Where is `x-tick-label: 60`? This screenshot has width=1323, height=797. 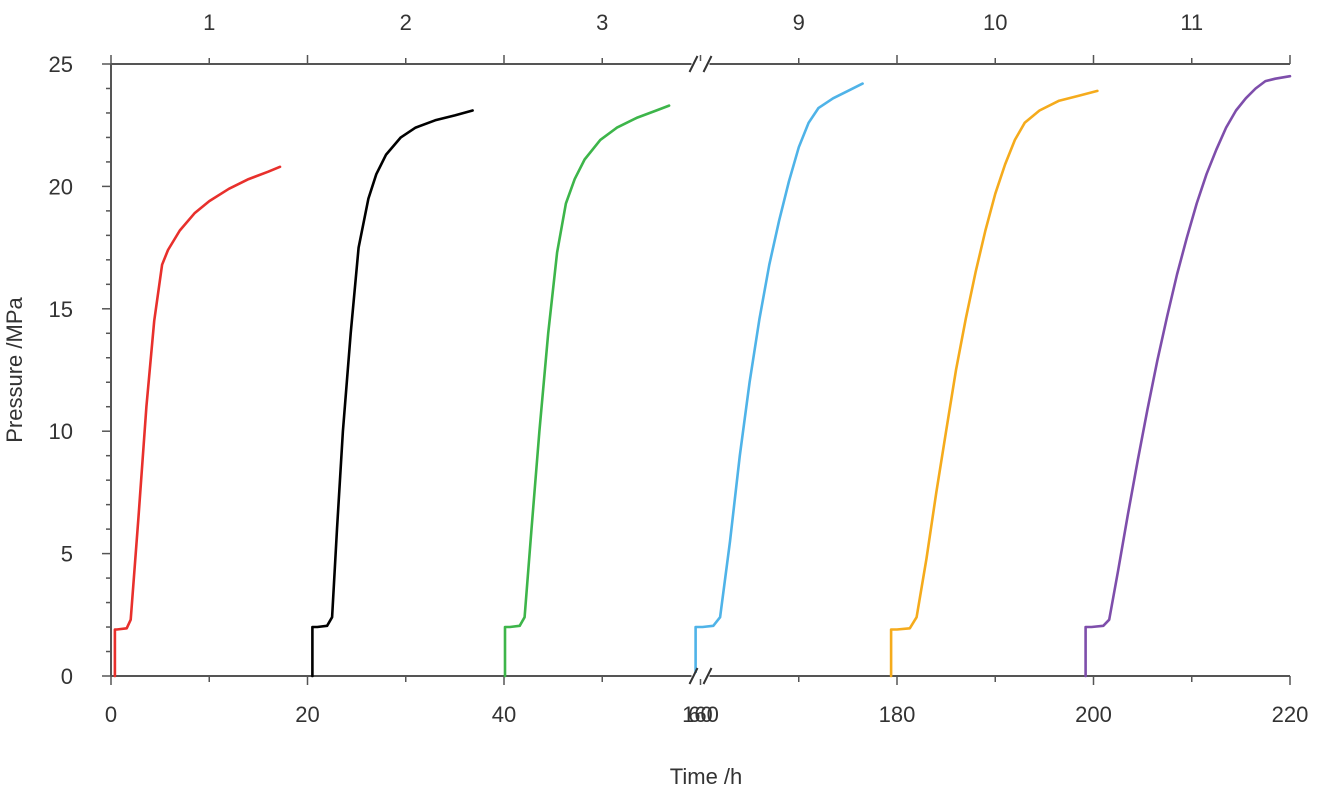
x-tick-label: 60 is located at coordinates (700, 714).